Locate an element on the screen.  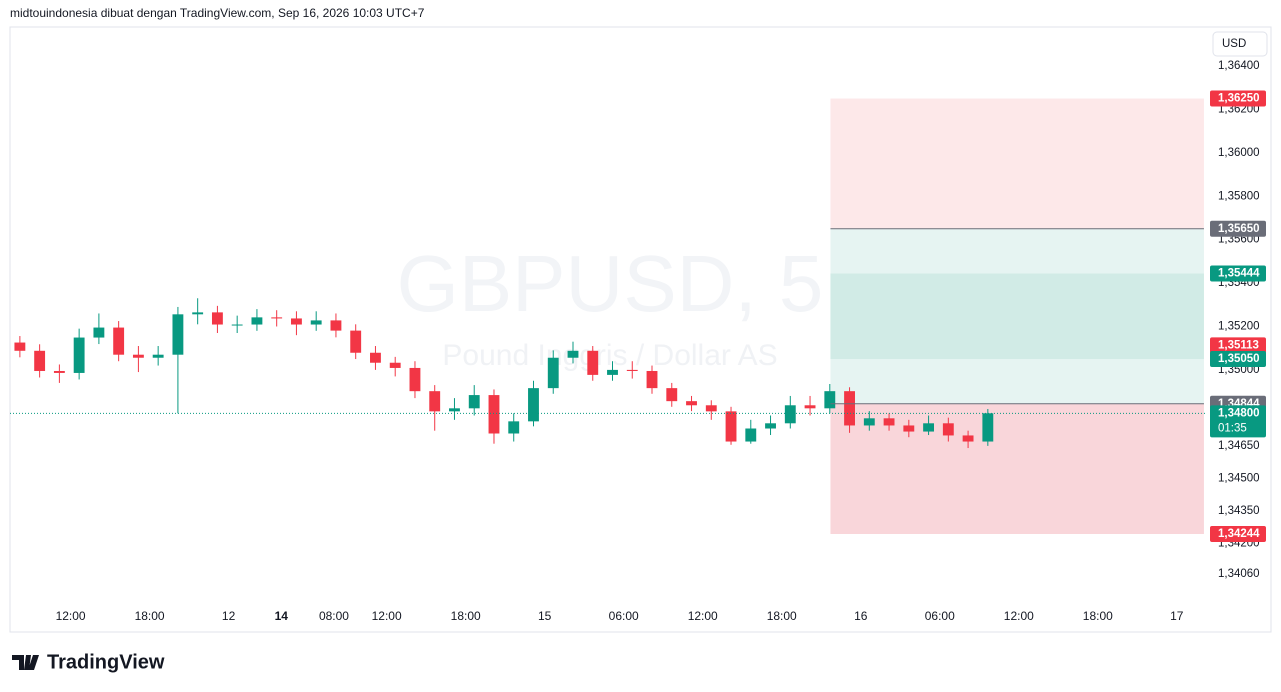
x-tick-label: 16 is located at coordinates (861, 616).